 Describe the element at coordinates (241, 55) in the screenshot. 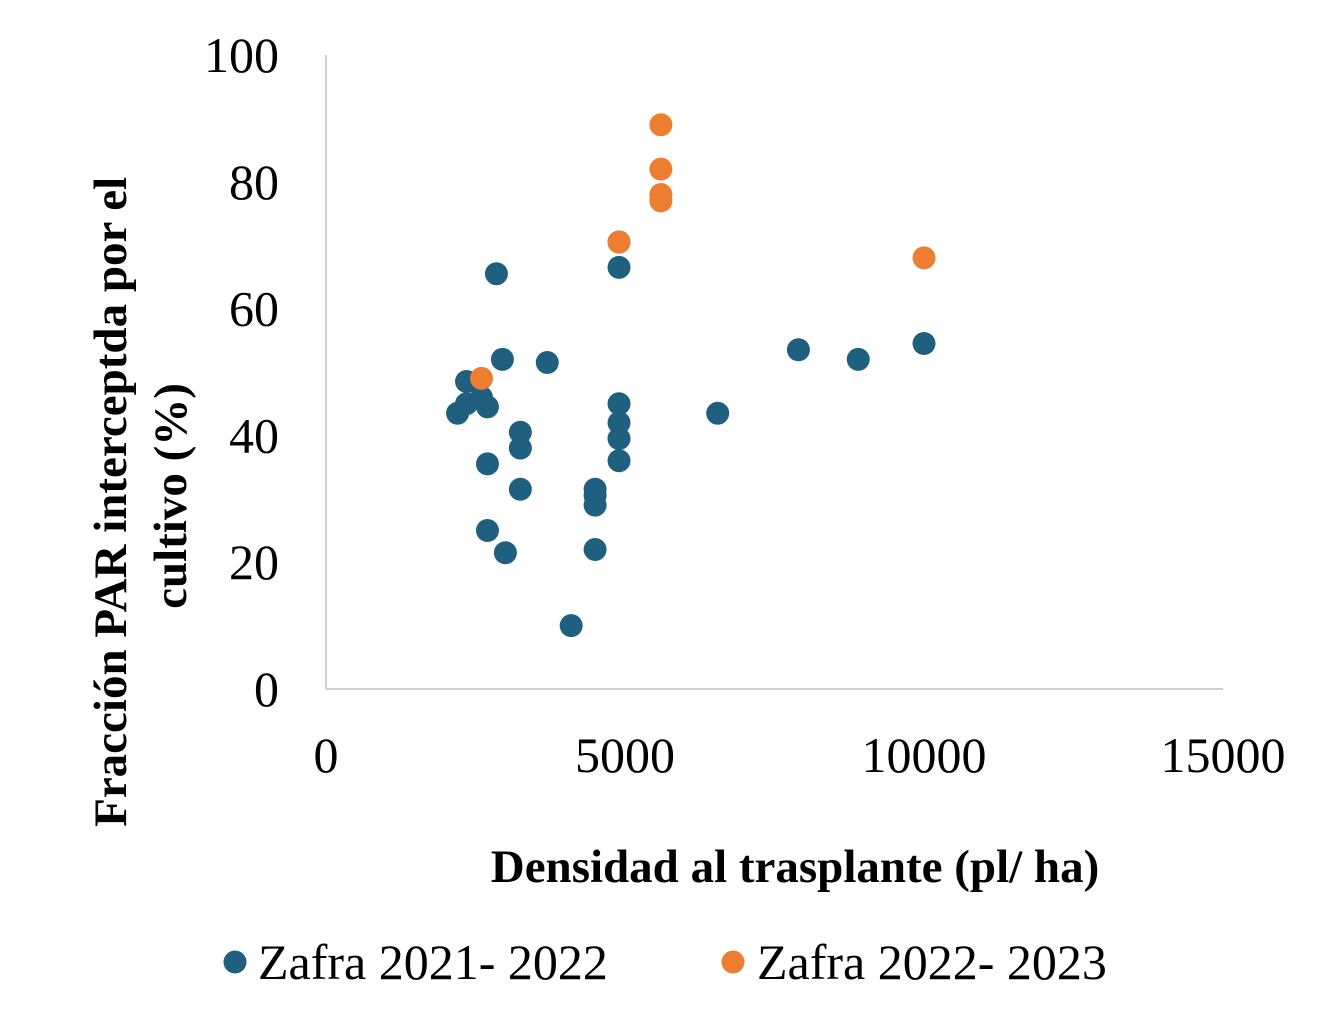

I see `y-tick-label: 100` at that location.